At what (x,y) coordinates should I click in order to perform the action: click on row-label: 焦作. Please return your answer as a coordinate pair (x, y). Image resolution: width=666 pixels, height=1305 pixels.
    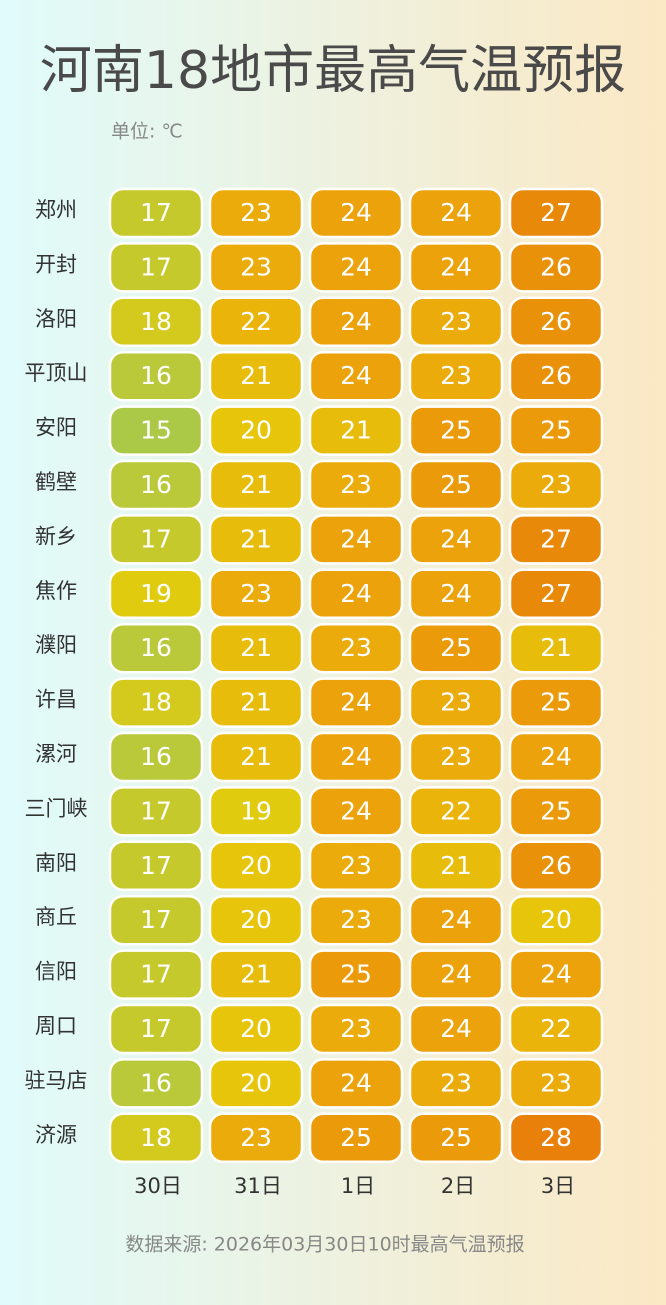
    Looking at the image, I should click on (56, 591).